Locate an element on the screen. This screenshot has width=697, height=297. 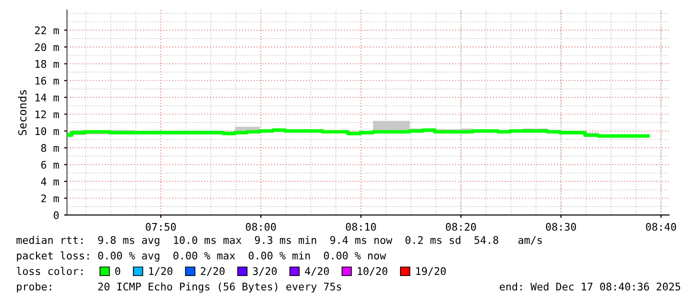
x-tick-label: 08:20 is located at coordinates (461, 226).